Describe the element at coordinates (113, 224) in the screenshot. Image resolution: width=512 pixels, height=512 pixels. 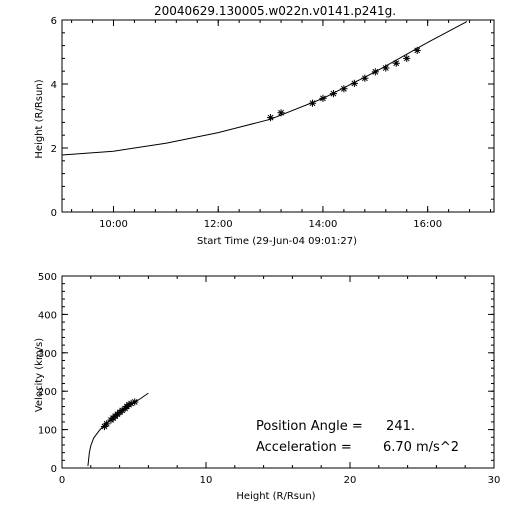
I see `x-tick-label: 10:00` at that location.